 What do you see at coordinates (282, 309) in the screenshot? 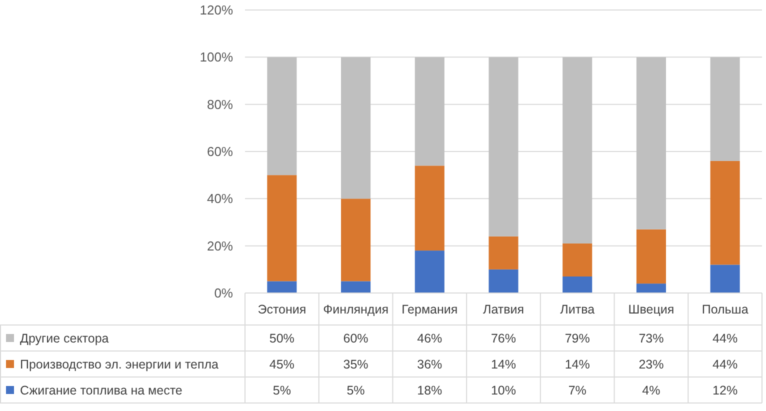
I see `x-tick-label: Эстония` at bounding box center [282, 309].